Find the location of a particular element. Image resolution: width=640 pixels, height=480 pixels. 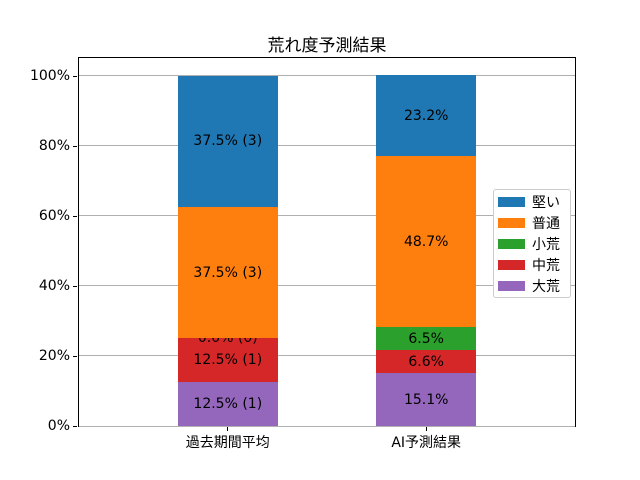

bar-segment-label: 6.6% is located at coordinates (426, 361).